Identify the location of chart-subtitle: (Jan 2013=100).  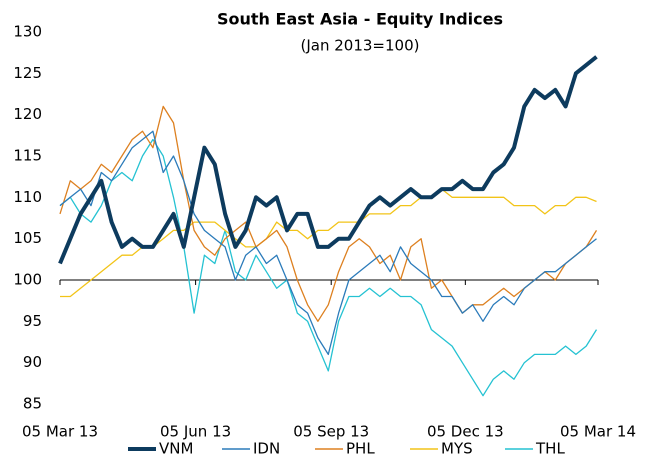
(360, 46).